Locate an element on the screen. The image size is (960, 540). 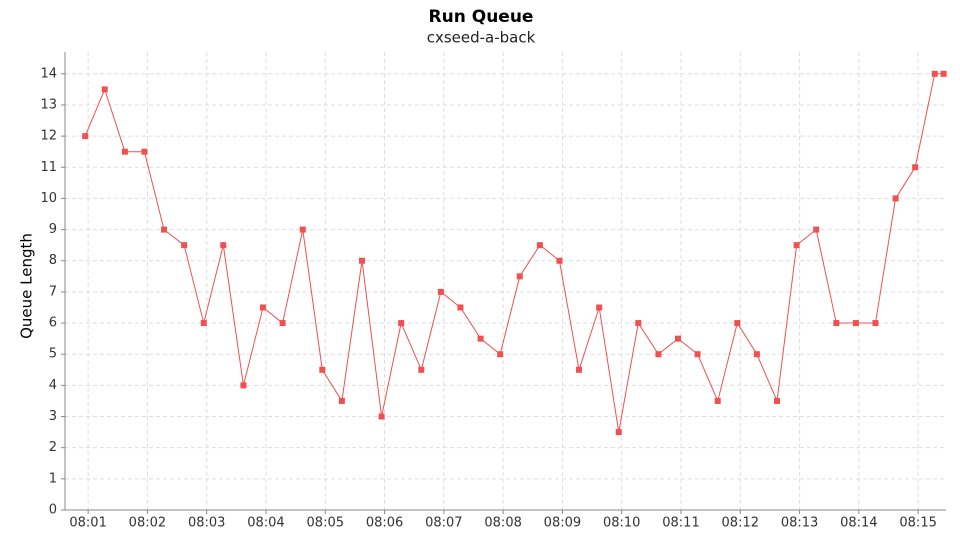
x-tick-label: 08:02 is located at coordinates (147, 523).